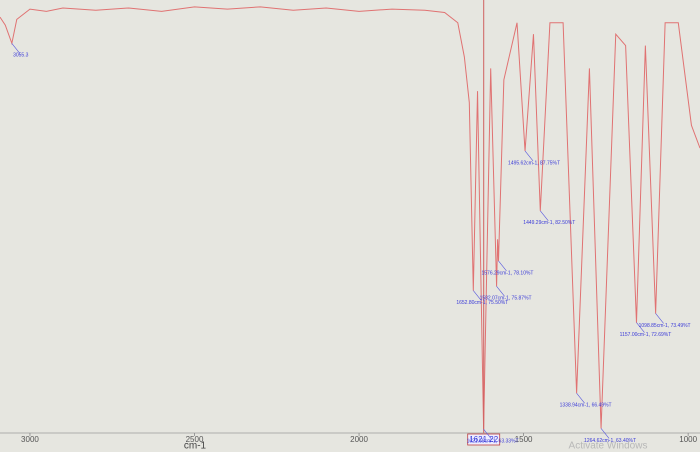  I want to click on x-axis-label: cm-1, so click(195, 446).